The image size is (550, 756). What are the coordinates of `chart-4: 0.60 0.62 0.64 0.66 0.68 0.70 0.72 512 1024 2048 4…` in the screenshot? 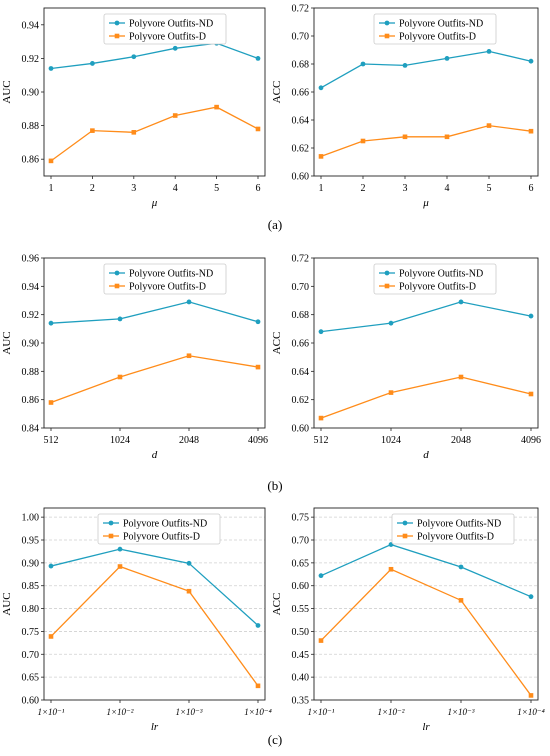 It's located at (406, 358).